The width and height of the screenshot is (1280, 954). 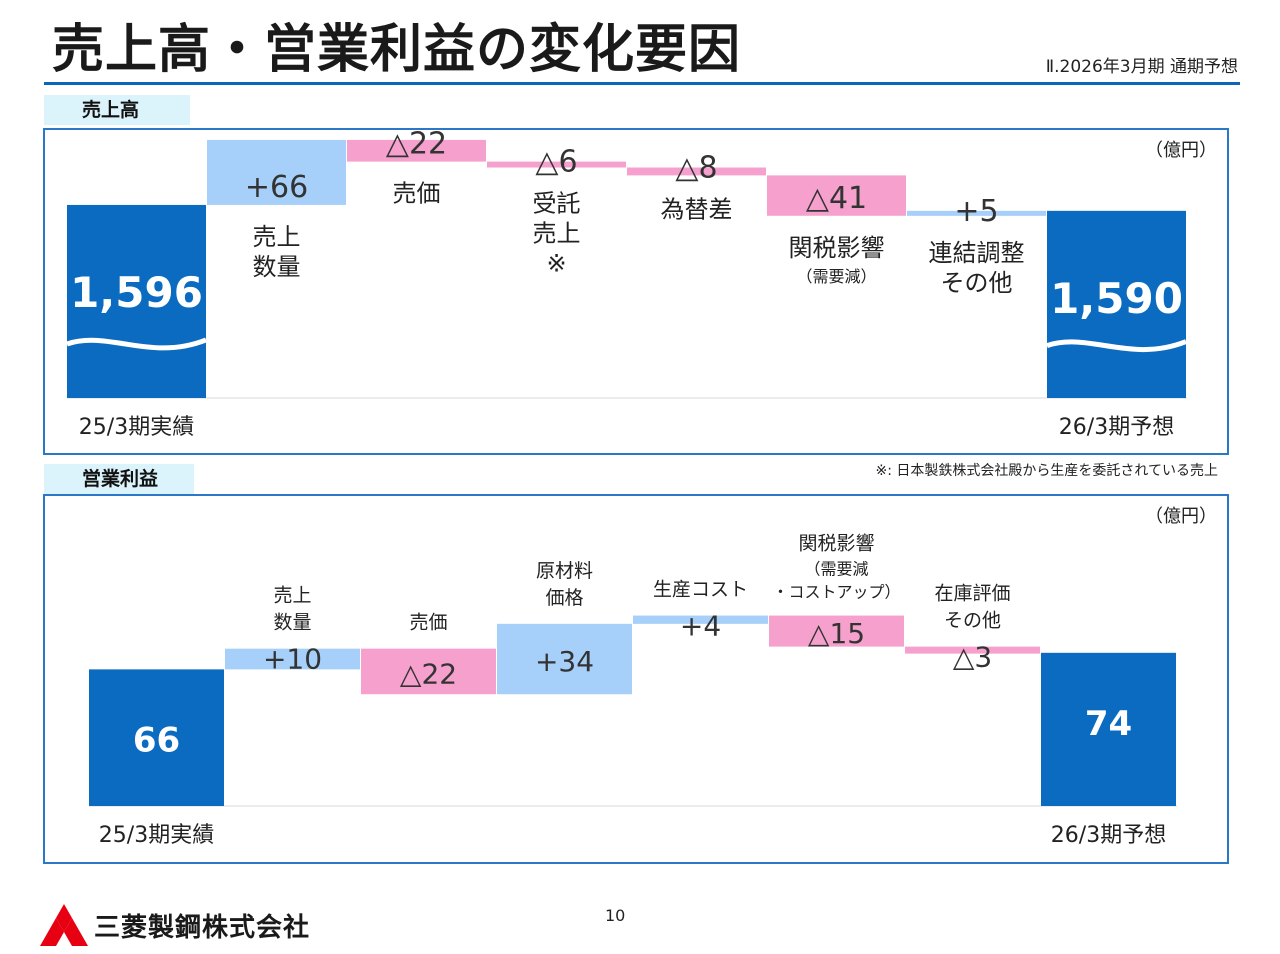 What do you see at coordinates (1108, 724) in the screenshot?
I see `total-value-label: 74` at bounding box center [1108, 724].